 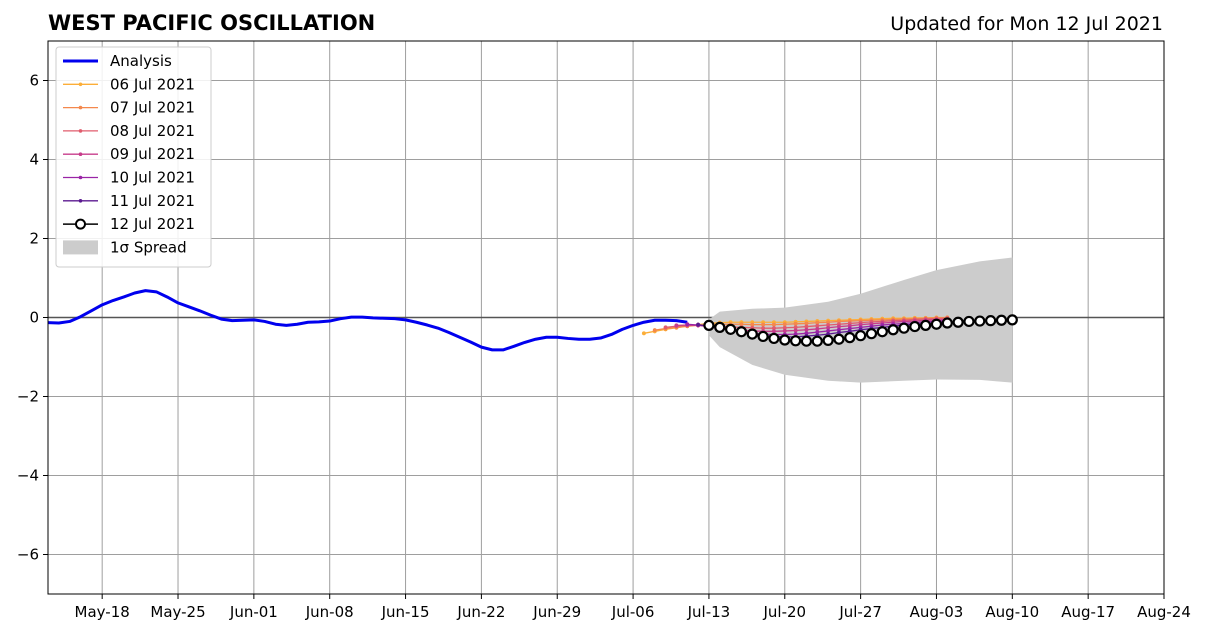 What do you see at coordinates (148, 247) in the screenshot?
I see `legend-label: 1σ Spread` at bounding box center [148, 247].